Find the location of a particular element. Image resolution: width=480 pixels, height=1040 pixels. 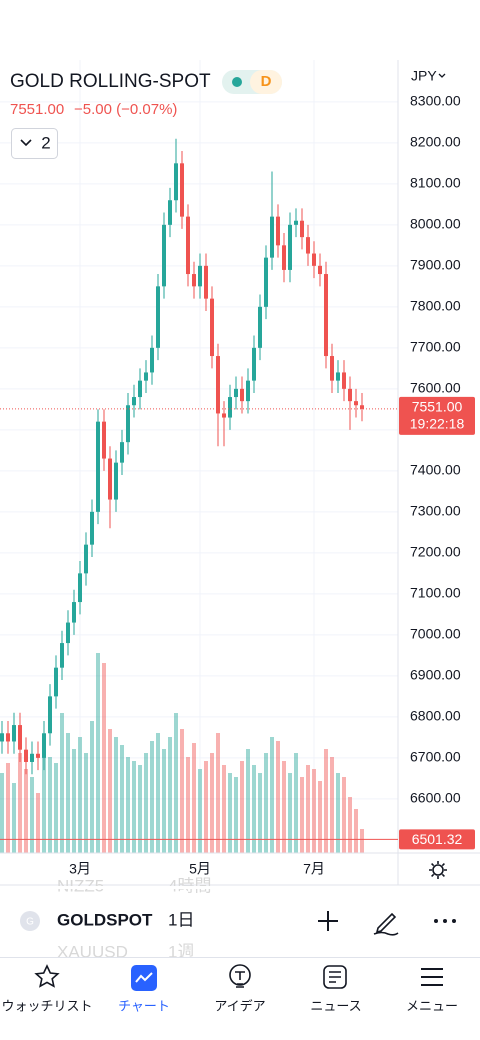

quote-change: −5.00 (−0.07%) is located at coordinates (125, 109).